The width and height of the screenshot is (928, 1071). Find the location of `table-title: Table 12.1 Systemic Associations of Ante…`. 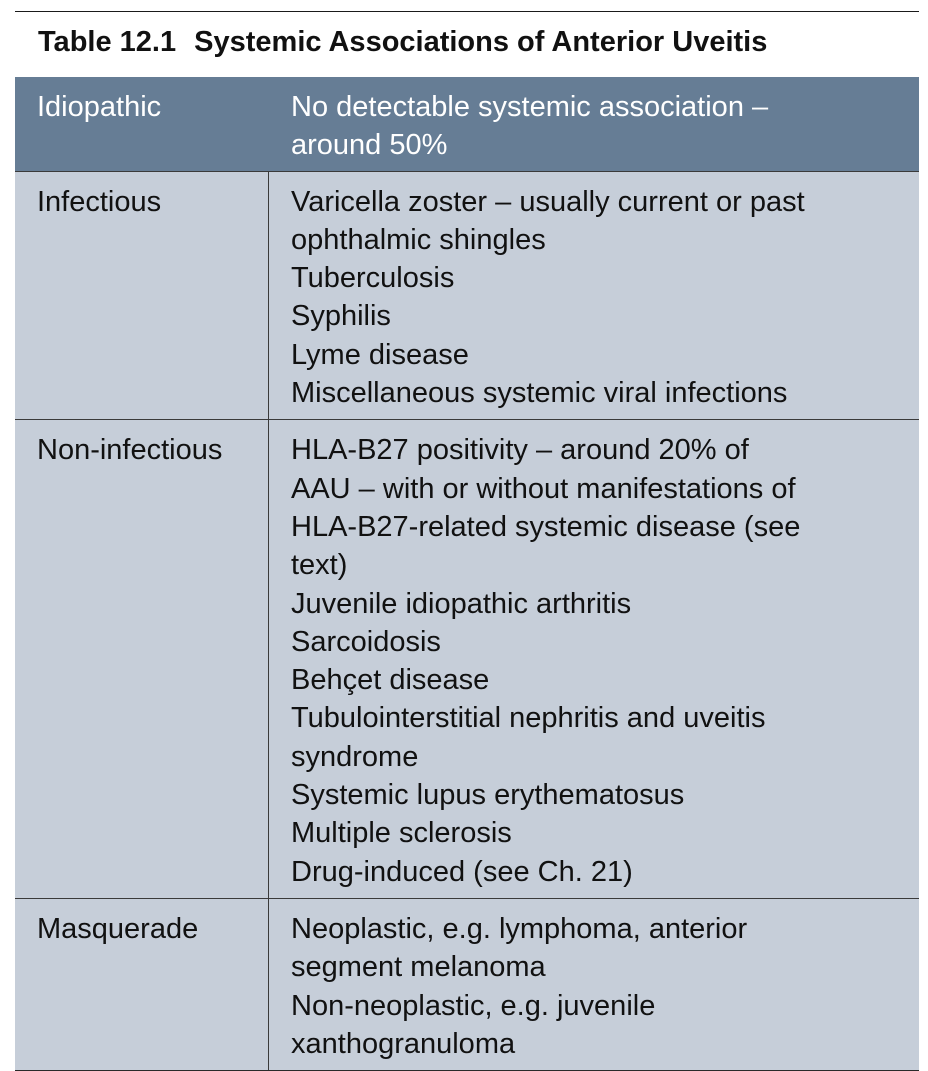

table-title: Table 12.1 Systemic Associations of Ante… is located at coordinates (402, 42).